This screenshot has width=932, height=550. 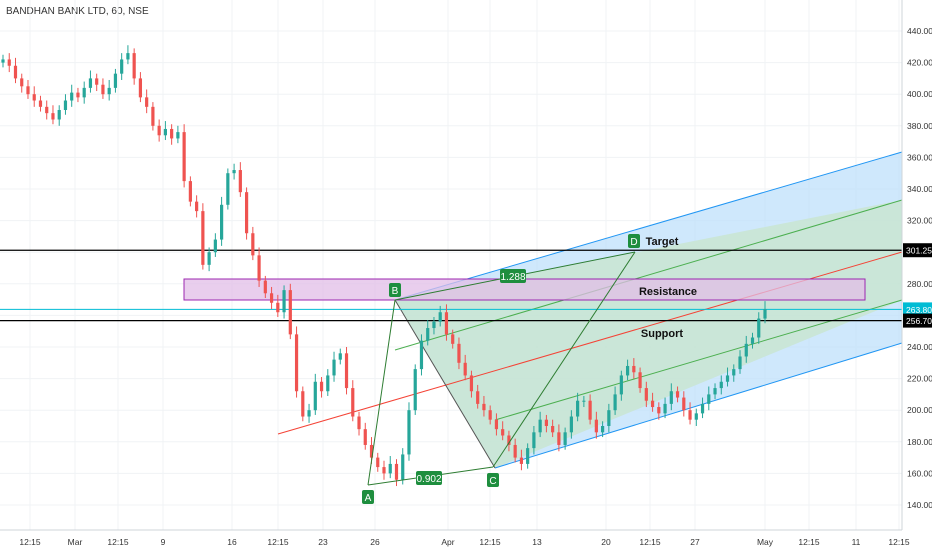 I want to click on pitchfork-handle, so click(x=445, y=384).